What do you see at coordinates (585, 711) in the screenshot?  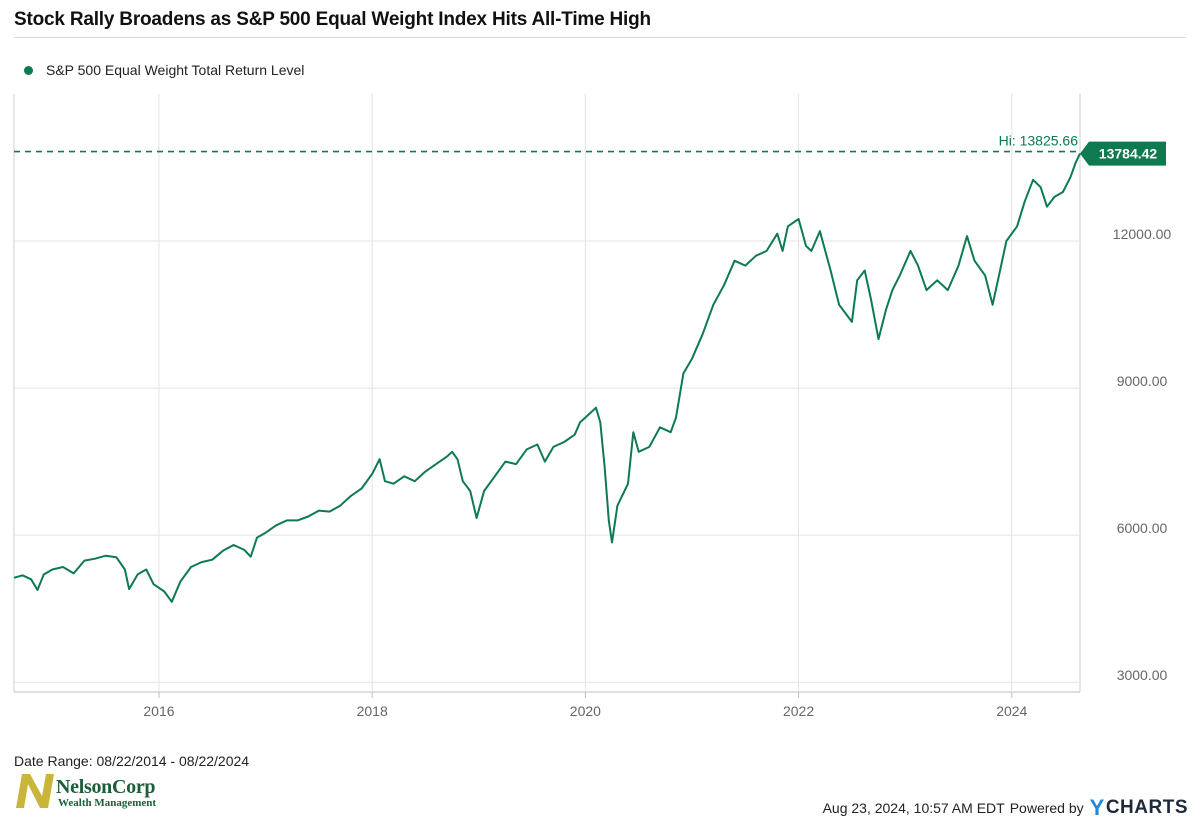 I see `x-tick-label: 2020` at bounding box center [585, 711].